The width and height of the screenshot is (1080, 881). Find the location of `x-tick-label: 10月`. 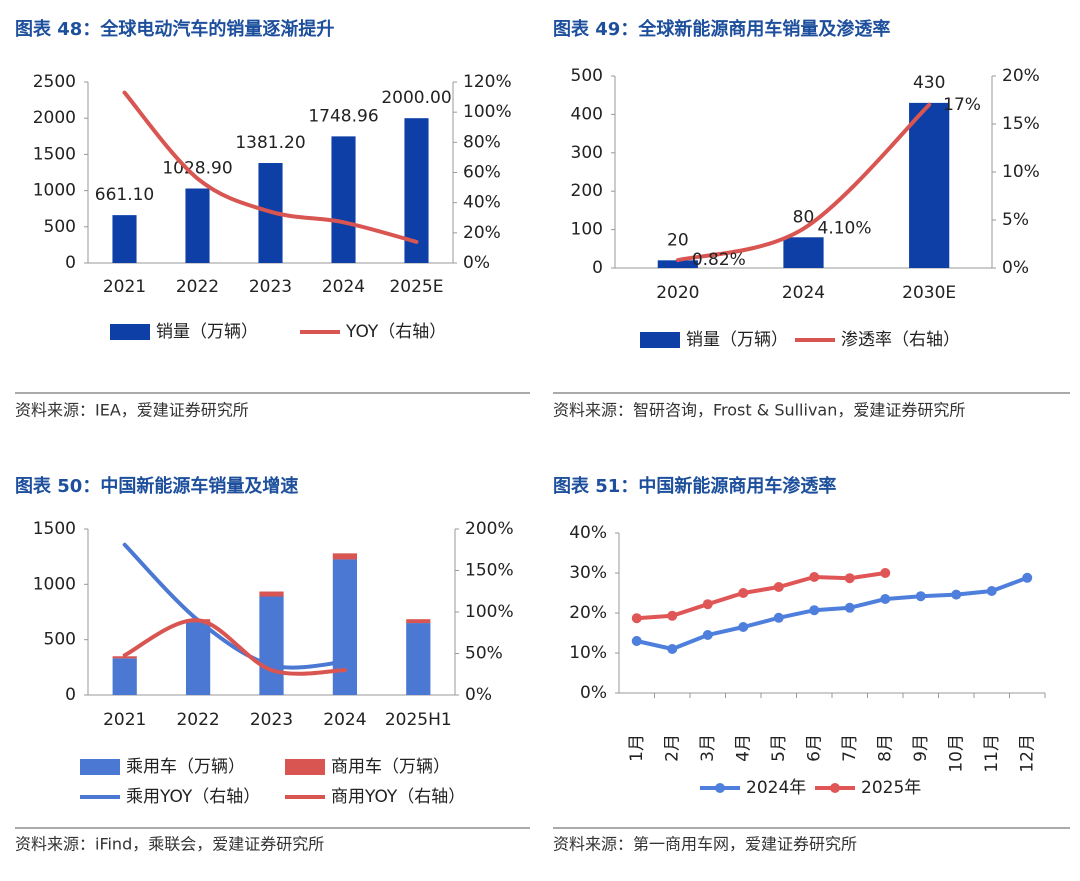

x-tick-label: 10月 is located at coordinates (956, 753).